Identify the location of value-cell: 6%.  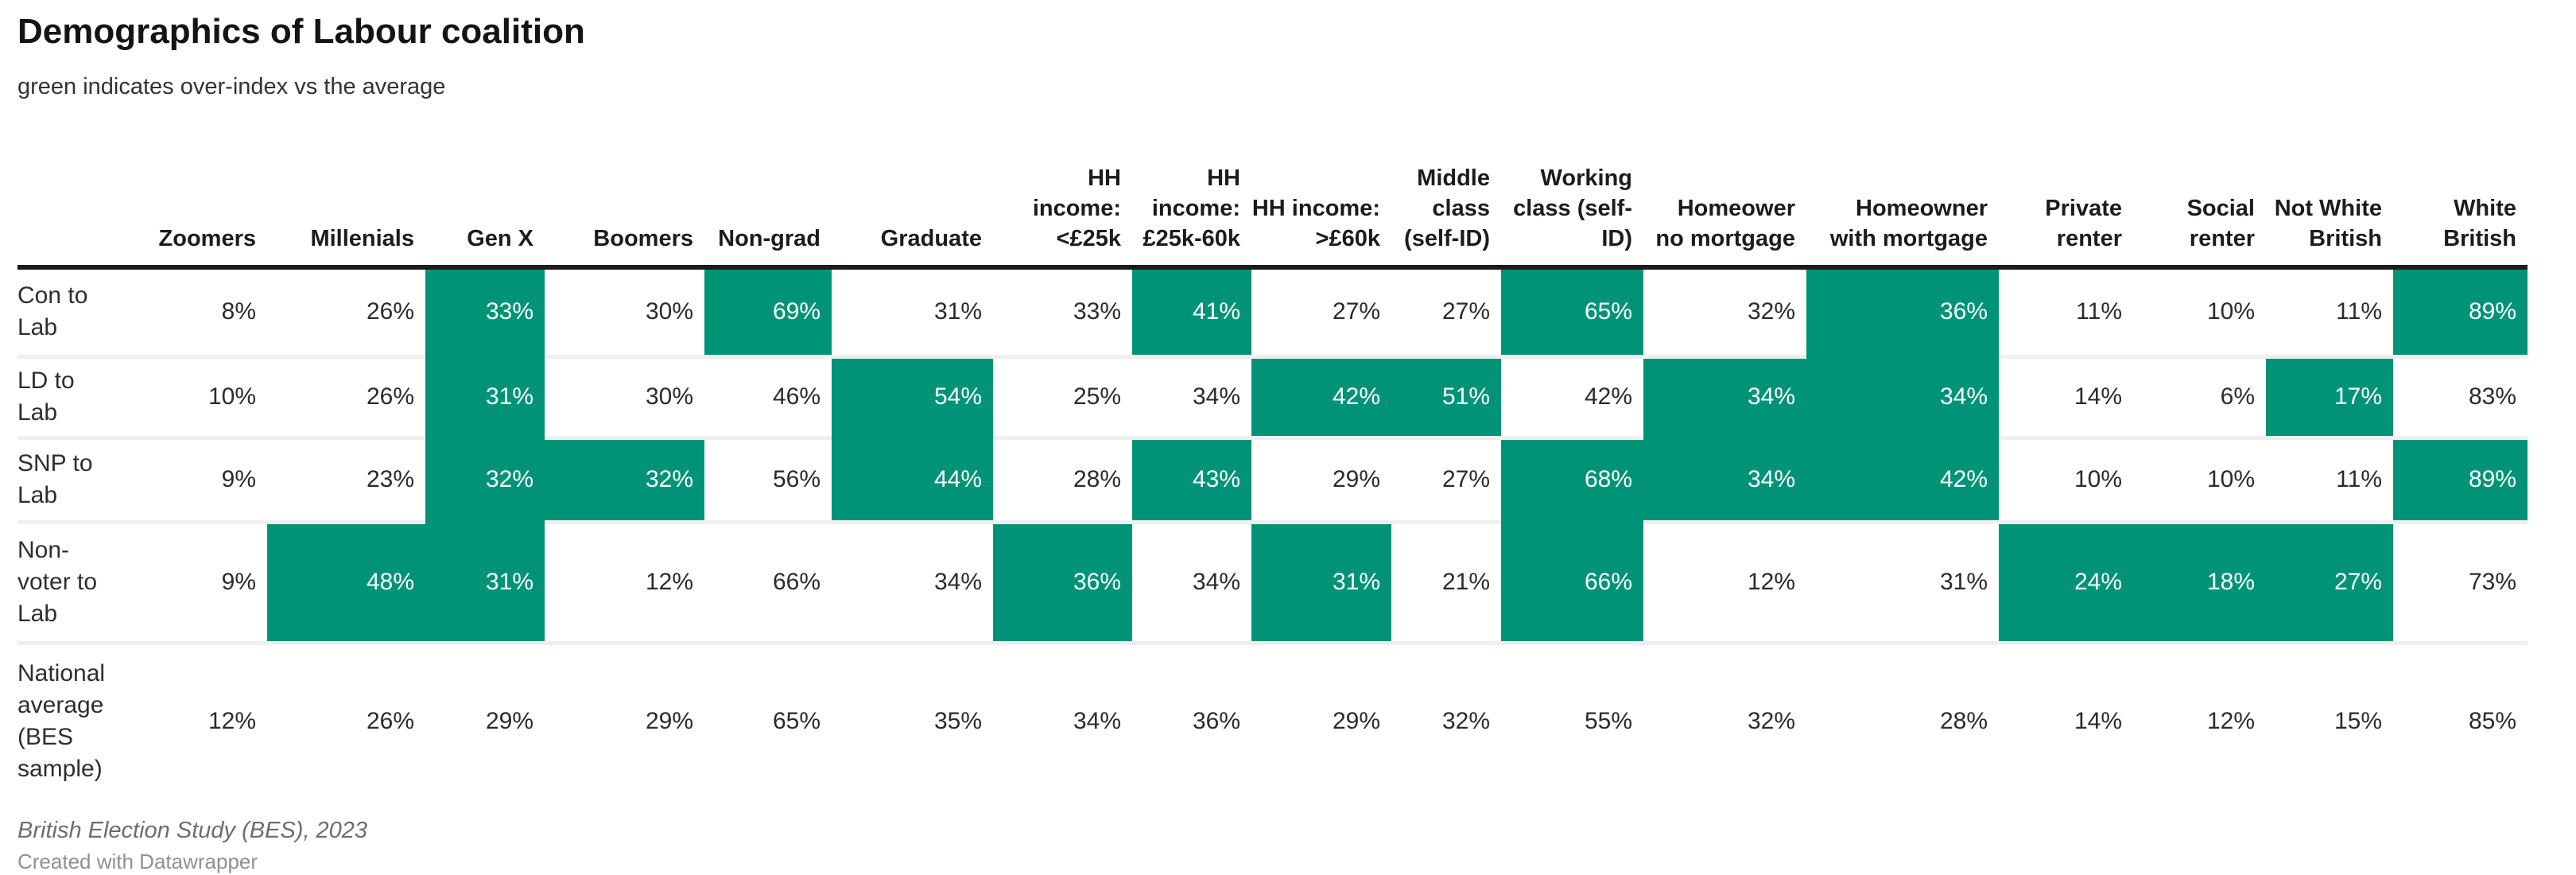
(2199, 396).